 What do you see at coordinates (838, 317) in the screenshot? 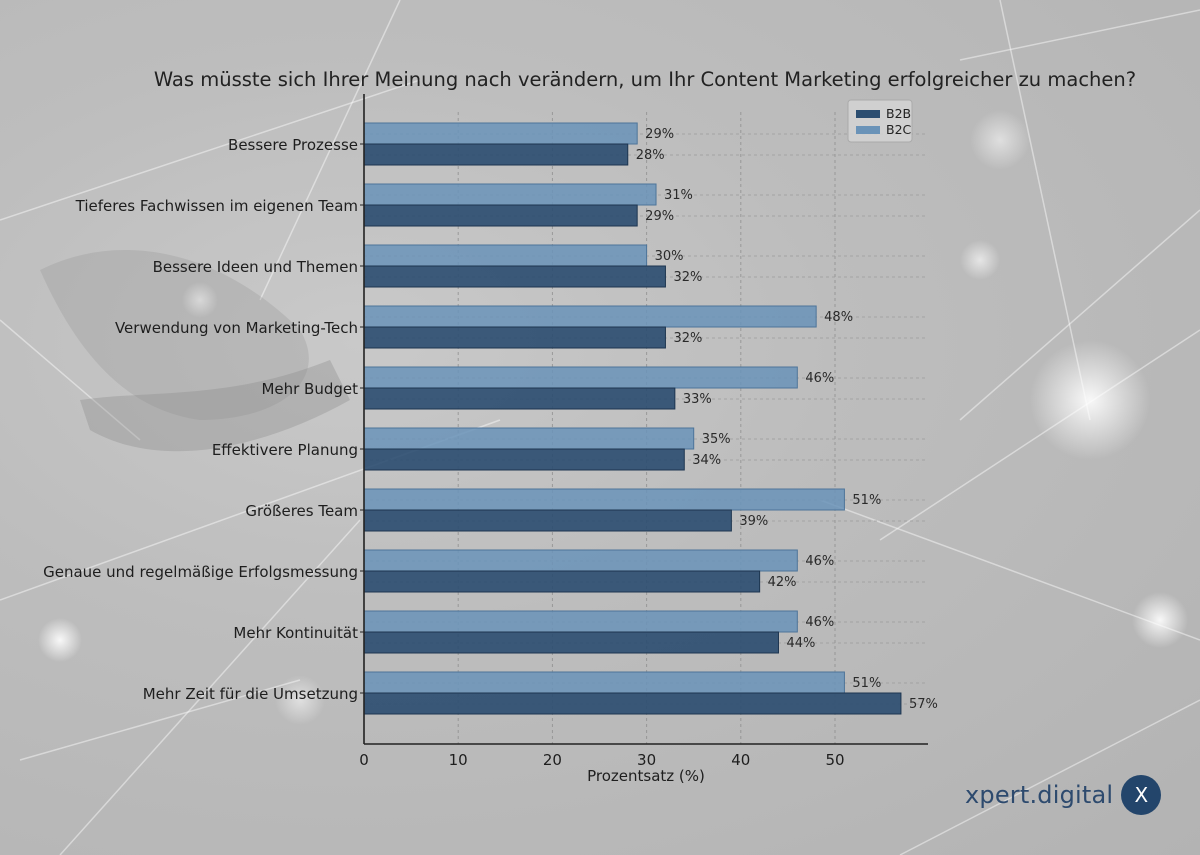
I see `value-label-b2c: 48%` at bounding box center [838, 317].